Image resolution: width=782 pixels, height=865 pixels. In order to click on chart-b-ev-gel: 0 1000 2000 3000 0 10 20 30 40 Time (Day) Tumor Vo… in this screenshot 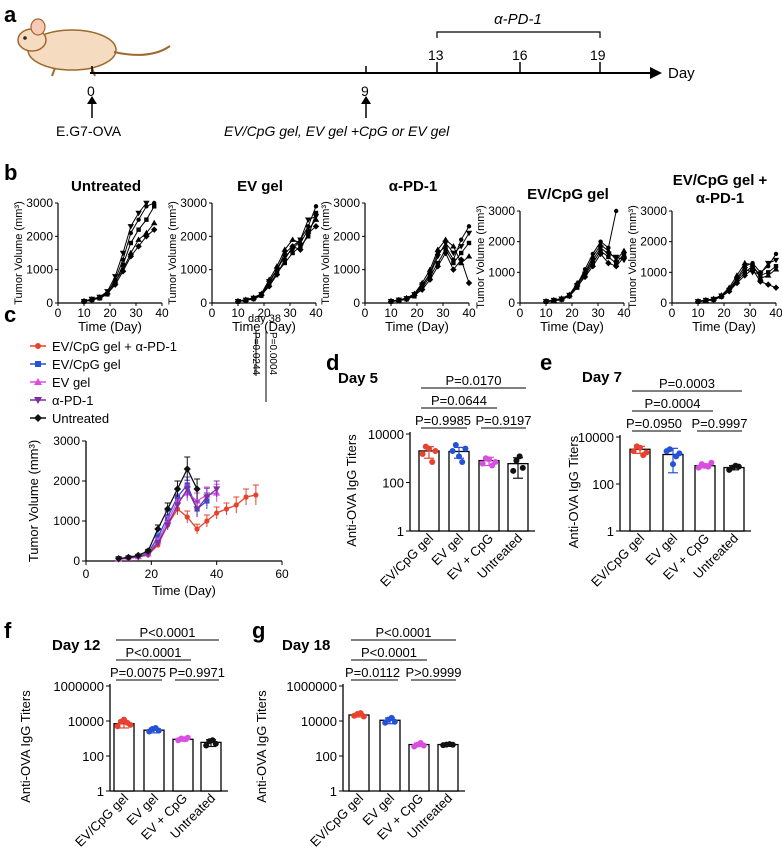, I will do `click(245, 256)`.